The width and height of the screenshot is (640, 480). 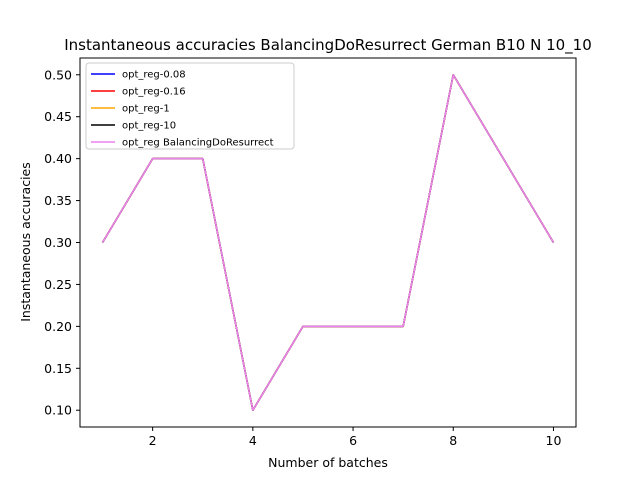 I want to click on y-tick-label: 0.45, so click(x=58, y=116).